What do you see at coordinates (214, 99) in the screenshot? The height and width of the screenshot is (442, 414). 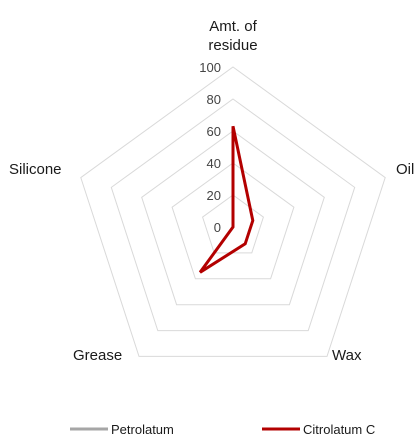 I see `tick-label: 80` at bounding box center [214, 99].